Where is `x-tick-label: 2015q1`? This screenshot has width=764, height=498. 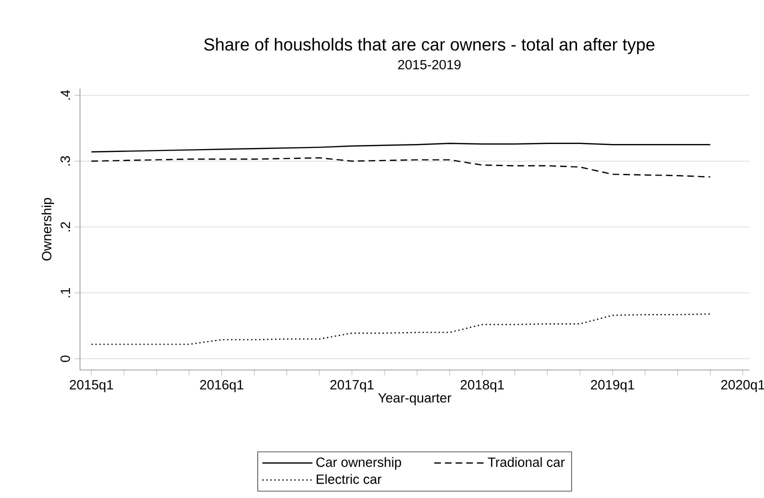
x-tick-label: 2015q1 is located at coordinates (91, 386).